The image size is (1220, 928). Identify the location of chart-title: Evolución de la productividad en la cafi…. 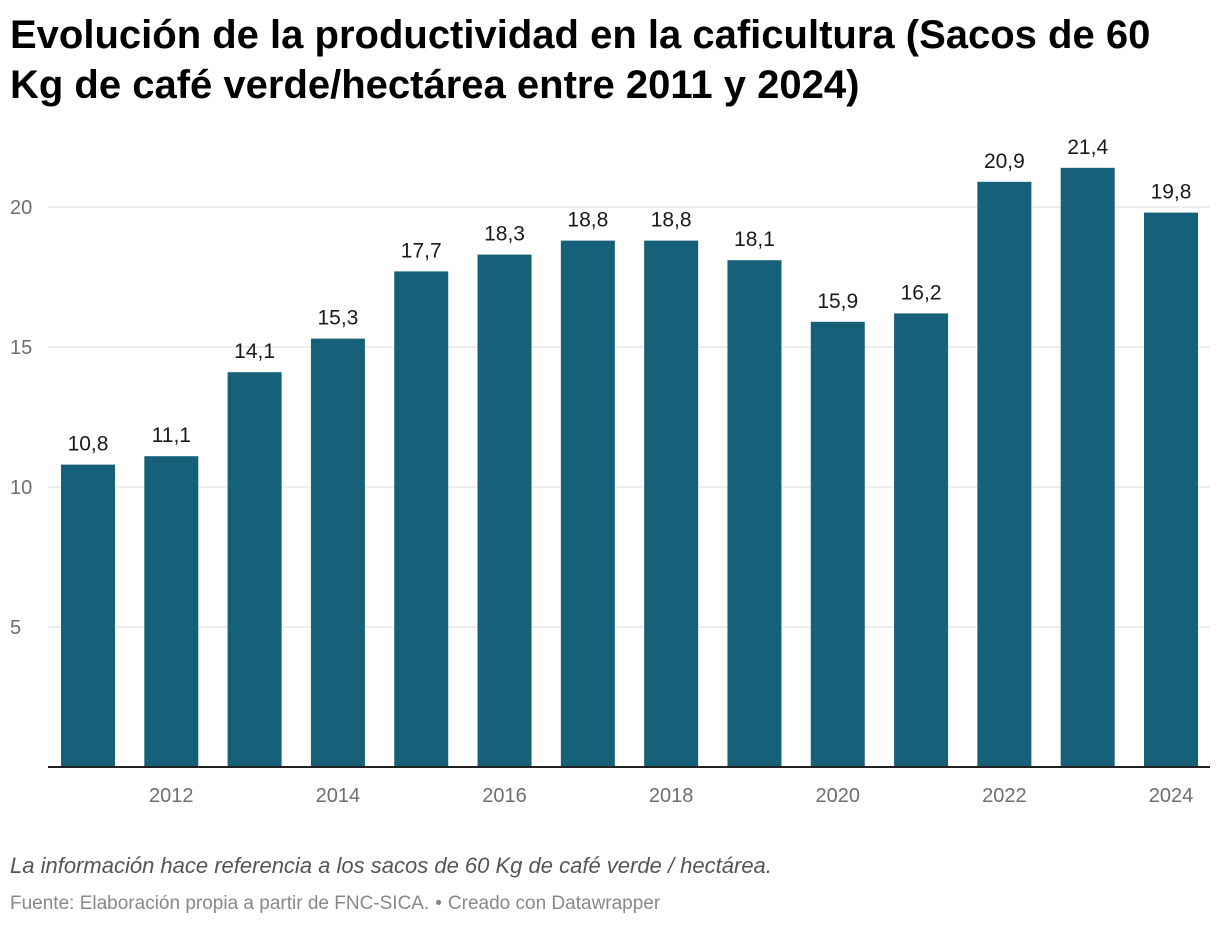
(580, 60).